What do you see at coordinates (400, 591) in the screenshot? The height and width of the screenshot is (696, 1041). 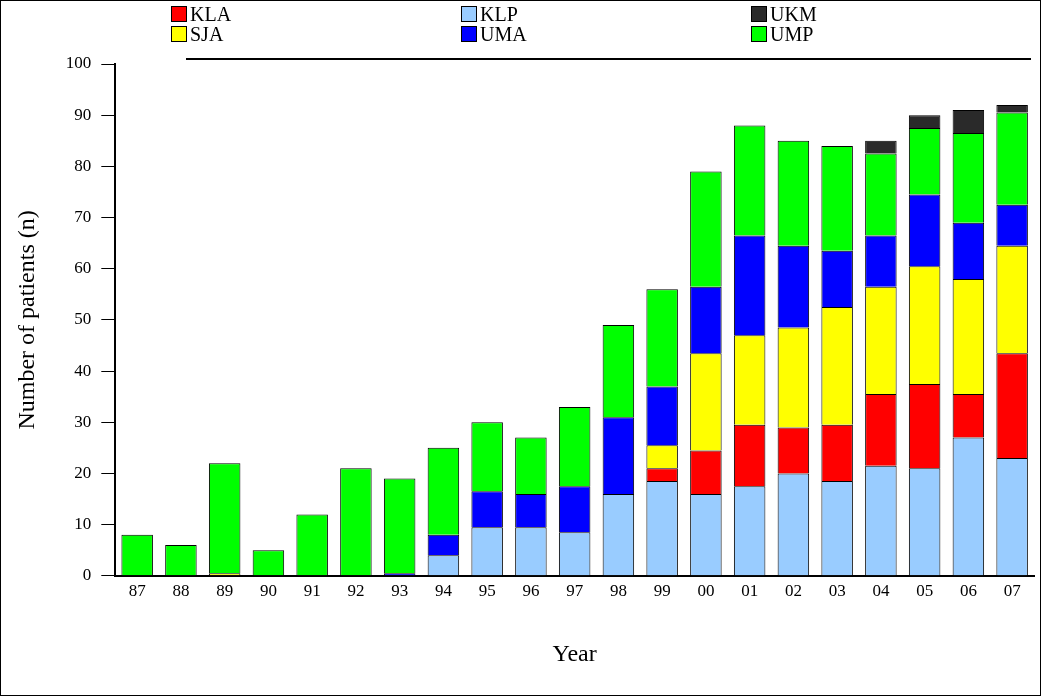 I see `x-tick-label: 93` at bounding box center [400, 591].